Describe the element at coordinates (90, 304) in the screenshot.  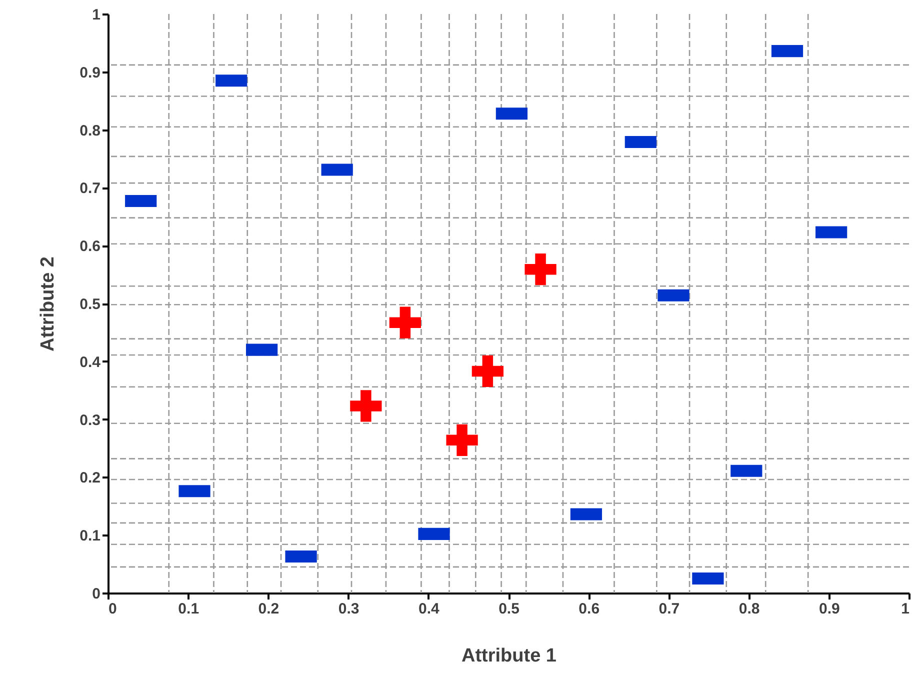
I see `y-tick-label: 0.5` at that location.